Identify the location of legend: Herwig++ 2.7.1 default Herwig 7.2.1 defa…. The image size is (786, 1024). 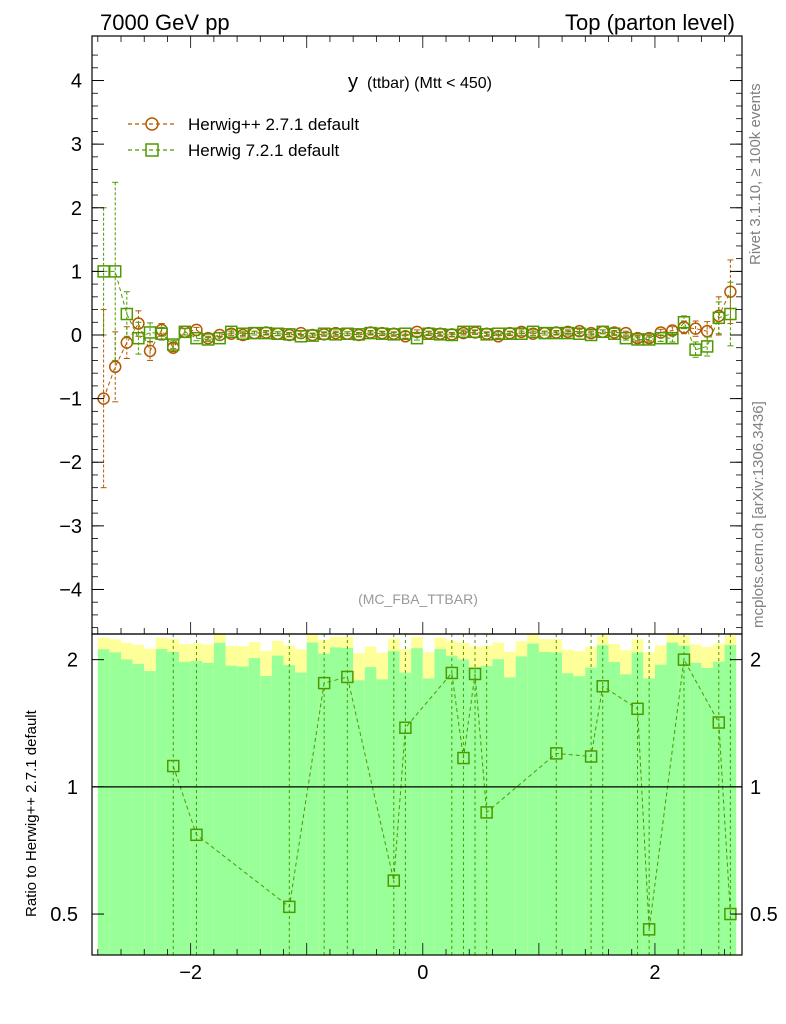
(243, 137).